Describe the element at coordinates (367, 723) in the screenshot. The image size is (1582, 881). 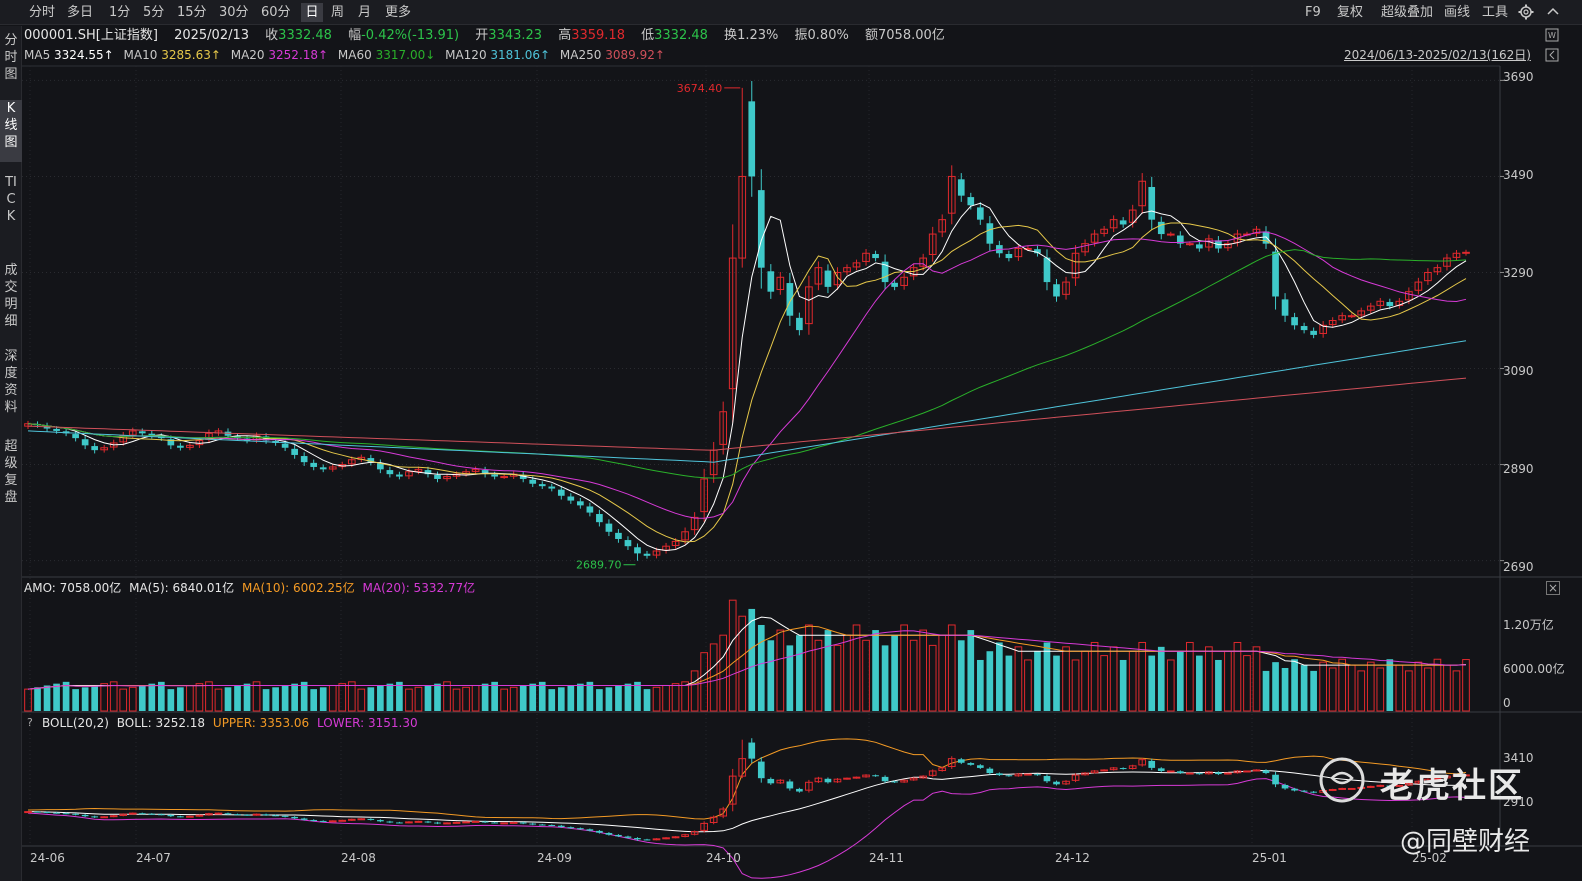
I see `boll-lower: LOWER: 3151.30` at that location.